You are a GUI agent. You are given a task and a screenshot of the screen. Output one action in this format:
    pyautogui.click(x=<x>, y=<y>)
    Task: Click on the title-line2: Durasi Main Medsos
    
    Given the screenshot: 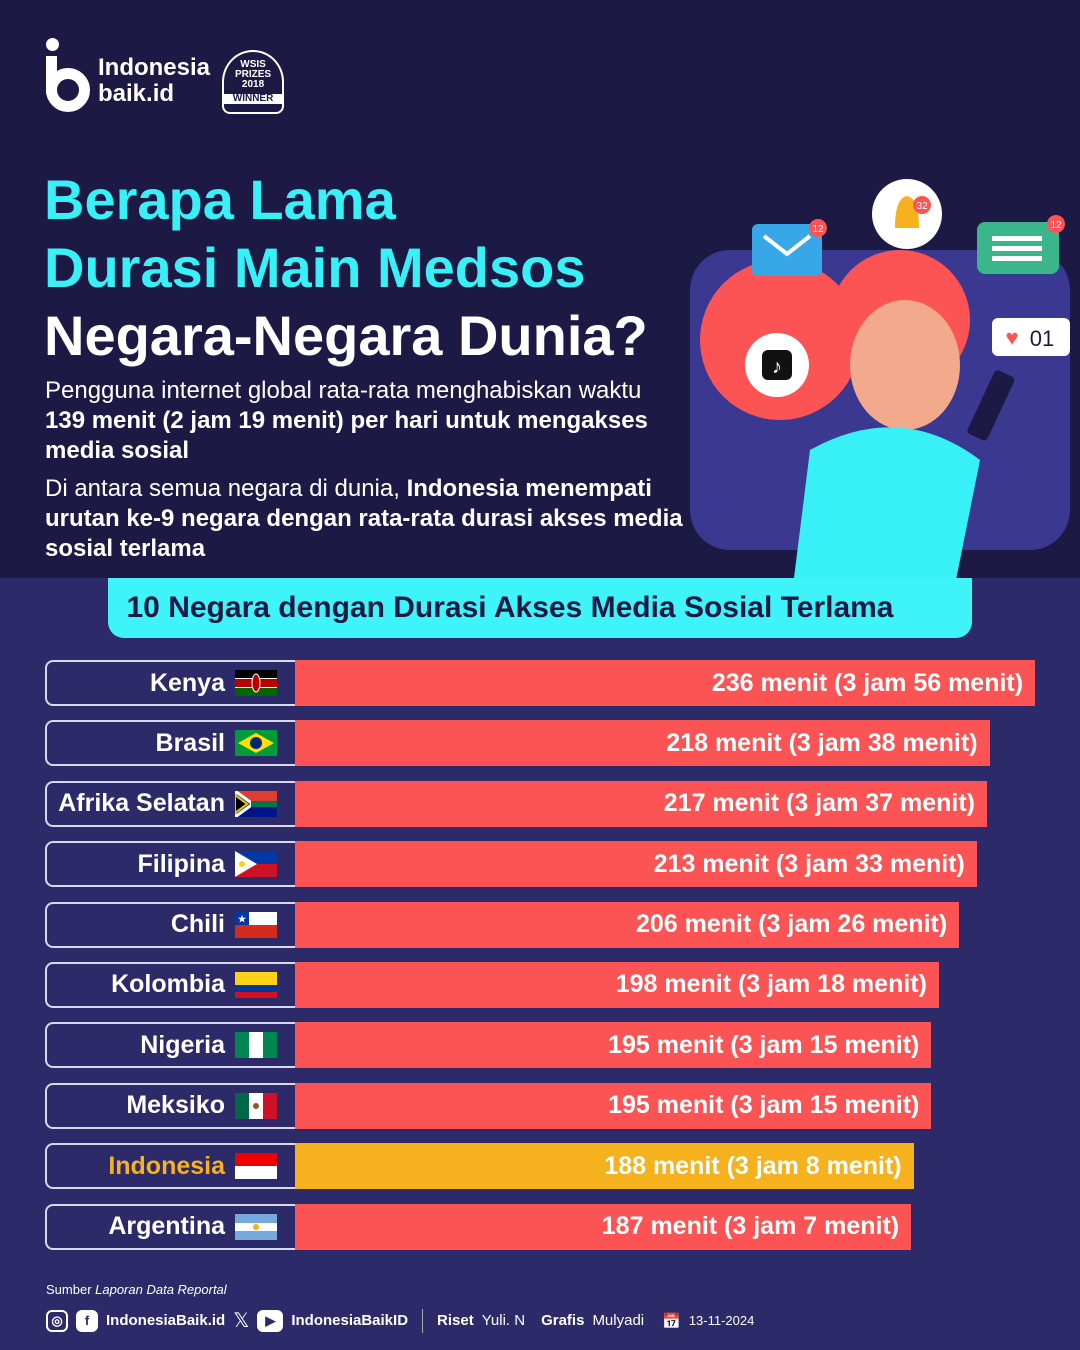 What is the action you would take?
    pyautogui.click(x=315, y=267)
    